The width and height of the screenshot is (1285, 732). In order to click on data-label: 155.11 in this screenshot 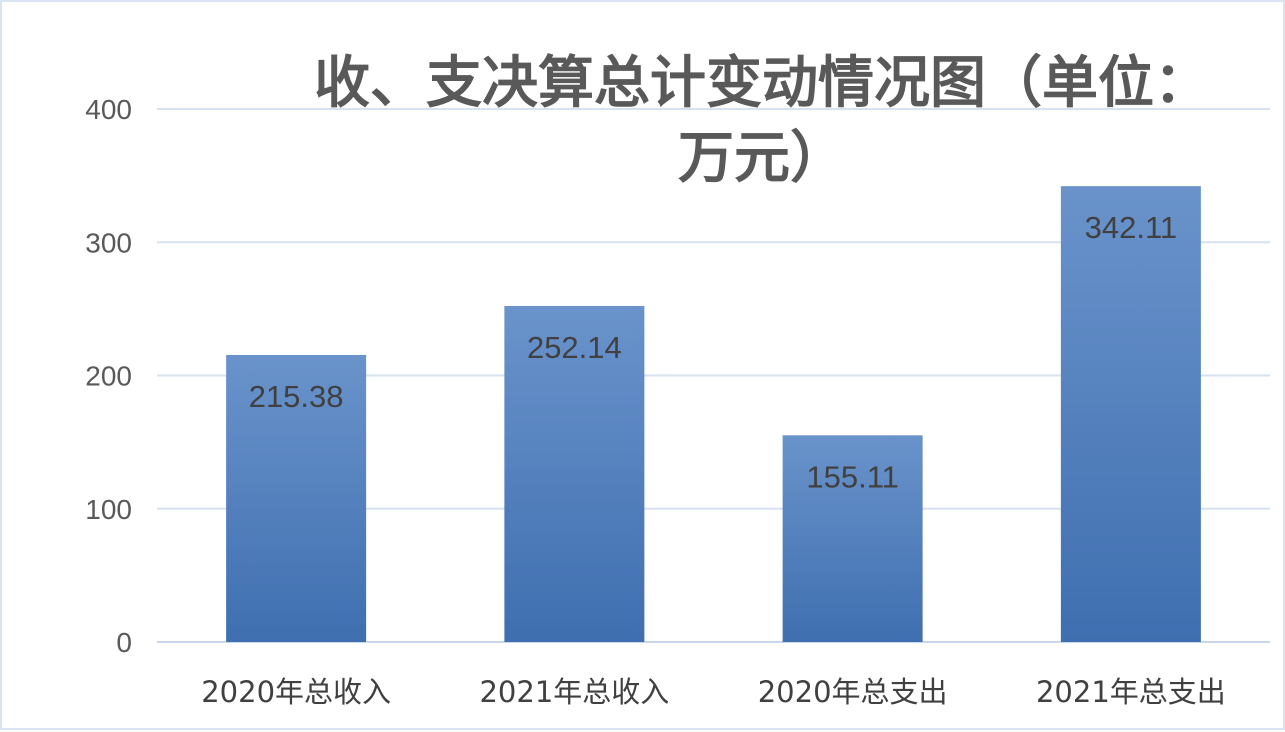, I will do `click(852, 476)`.